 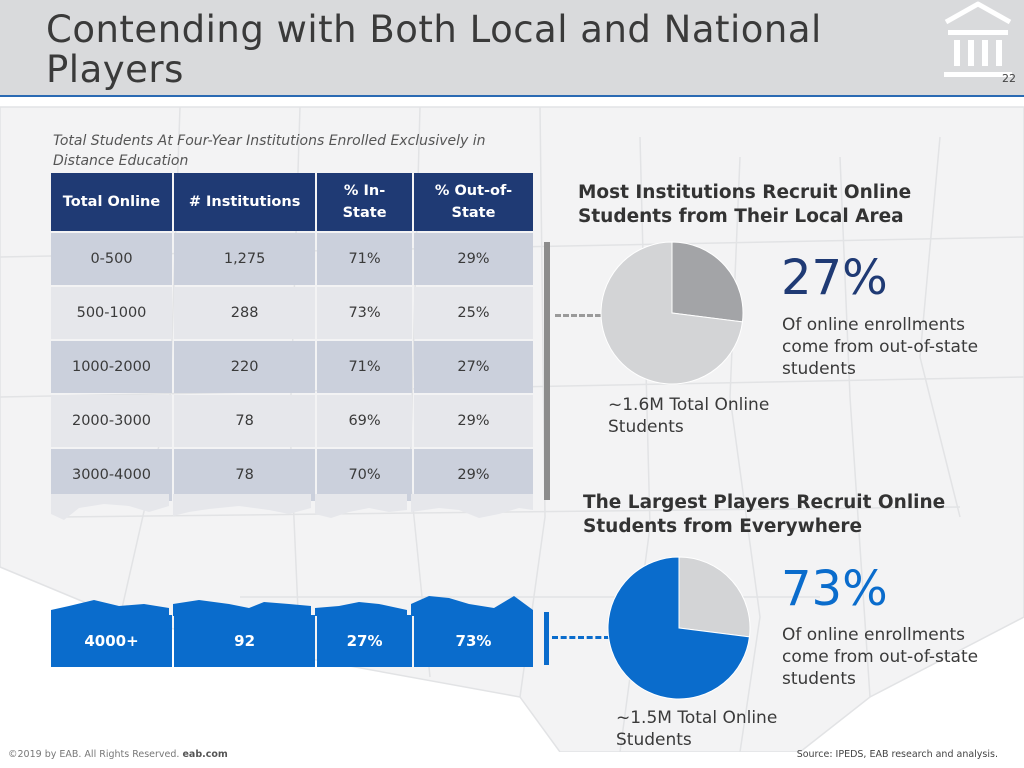 What do you see at coordinates (689, 416) in the screenshot?
I see `local-pie-label: ~1.6M Total Online Students` at bounding box center [689, 416].